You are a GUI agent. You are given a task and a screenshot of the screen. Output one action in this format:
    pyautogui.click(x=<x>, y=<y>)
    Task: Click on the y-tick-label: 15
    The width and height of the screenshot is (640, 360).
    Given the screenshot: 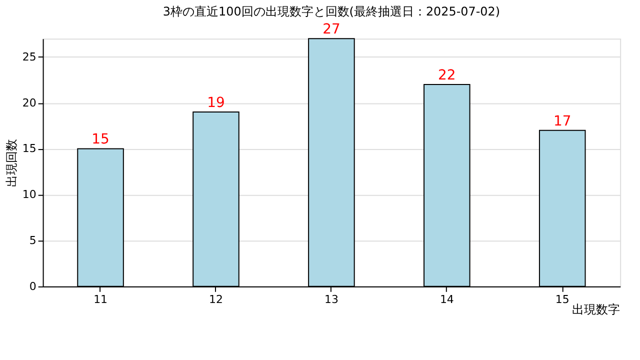 What is the action you would take?
    pyautogui.click(x=29, y=149)
    